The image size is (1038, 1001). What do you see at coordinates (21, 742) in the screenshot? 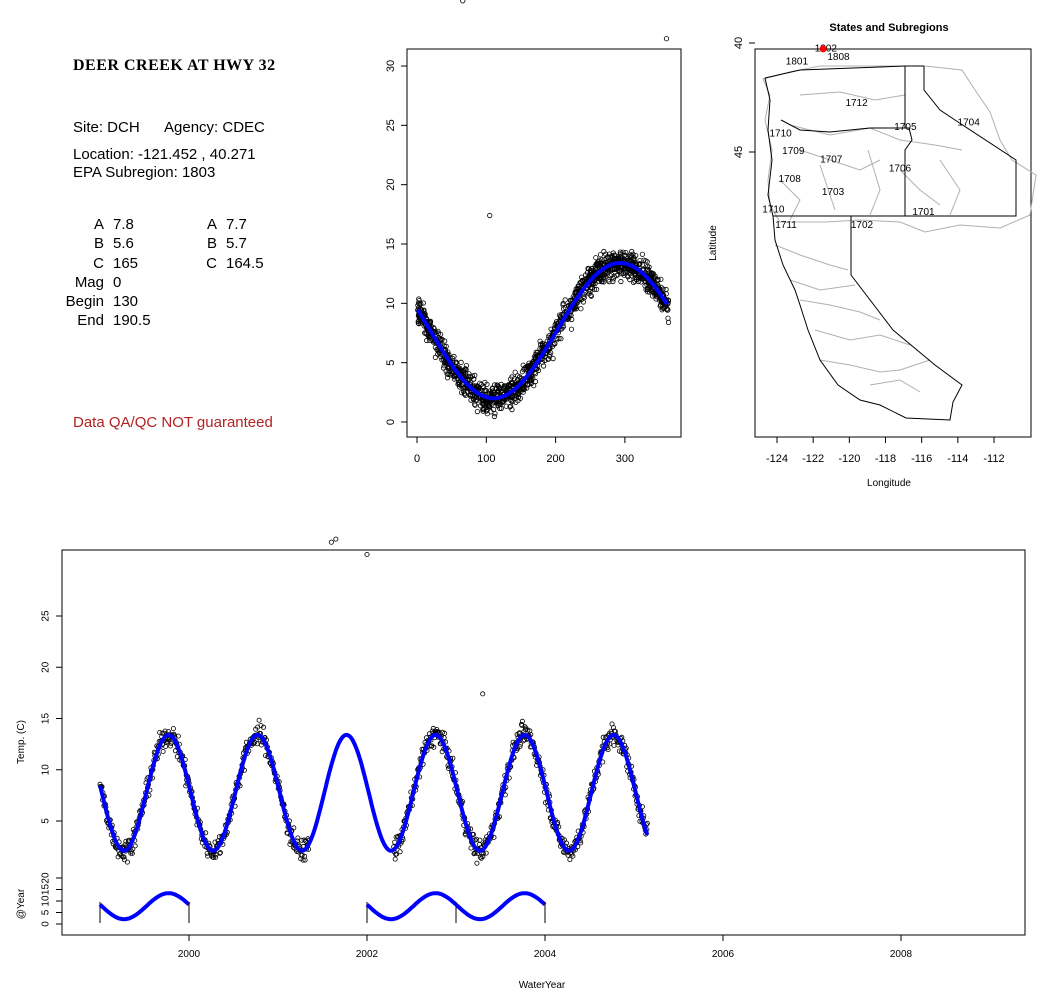
I see `y-axis-label: Temp. (C)` at bounding box center [21, 742].